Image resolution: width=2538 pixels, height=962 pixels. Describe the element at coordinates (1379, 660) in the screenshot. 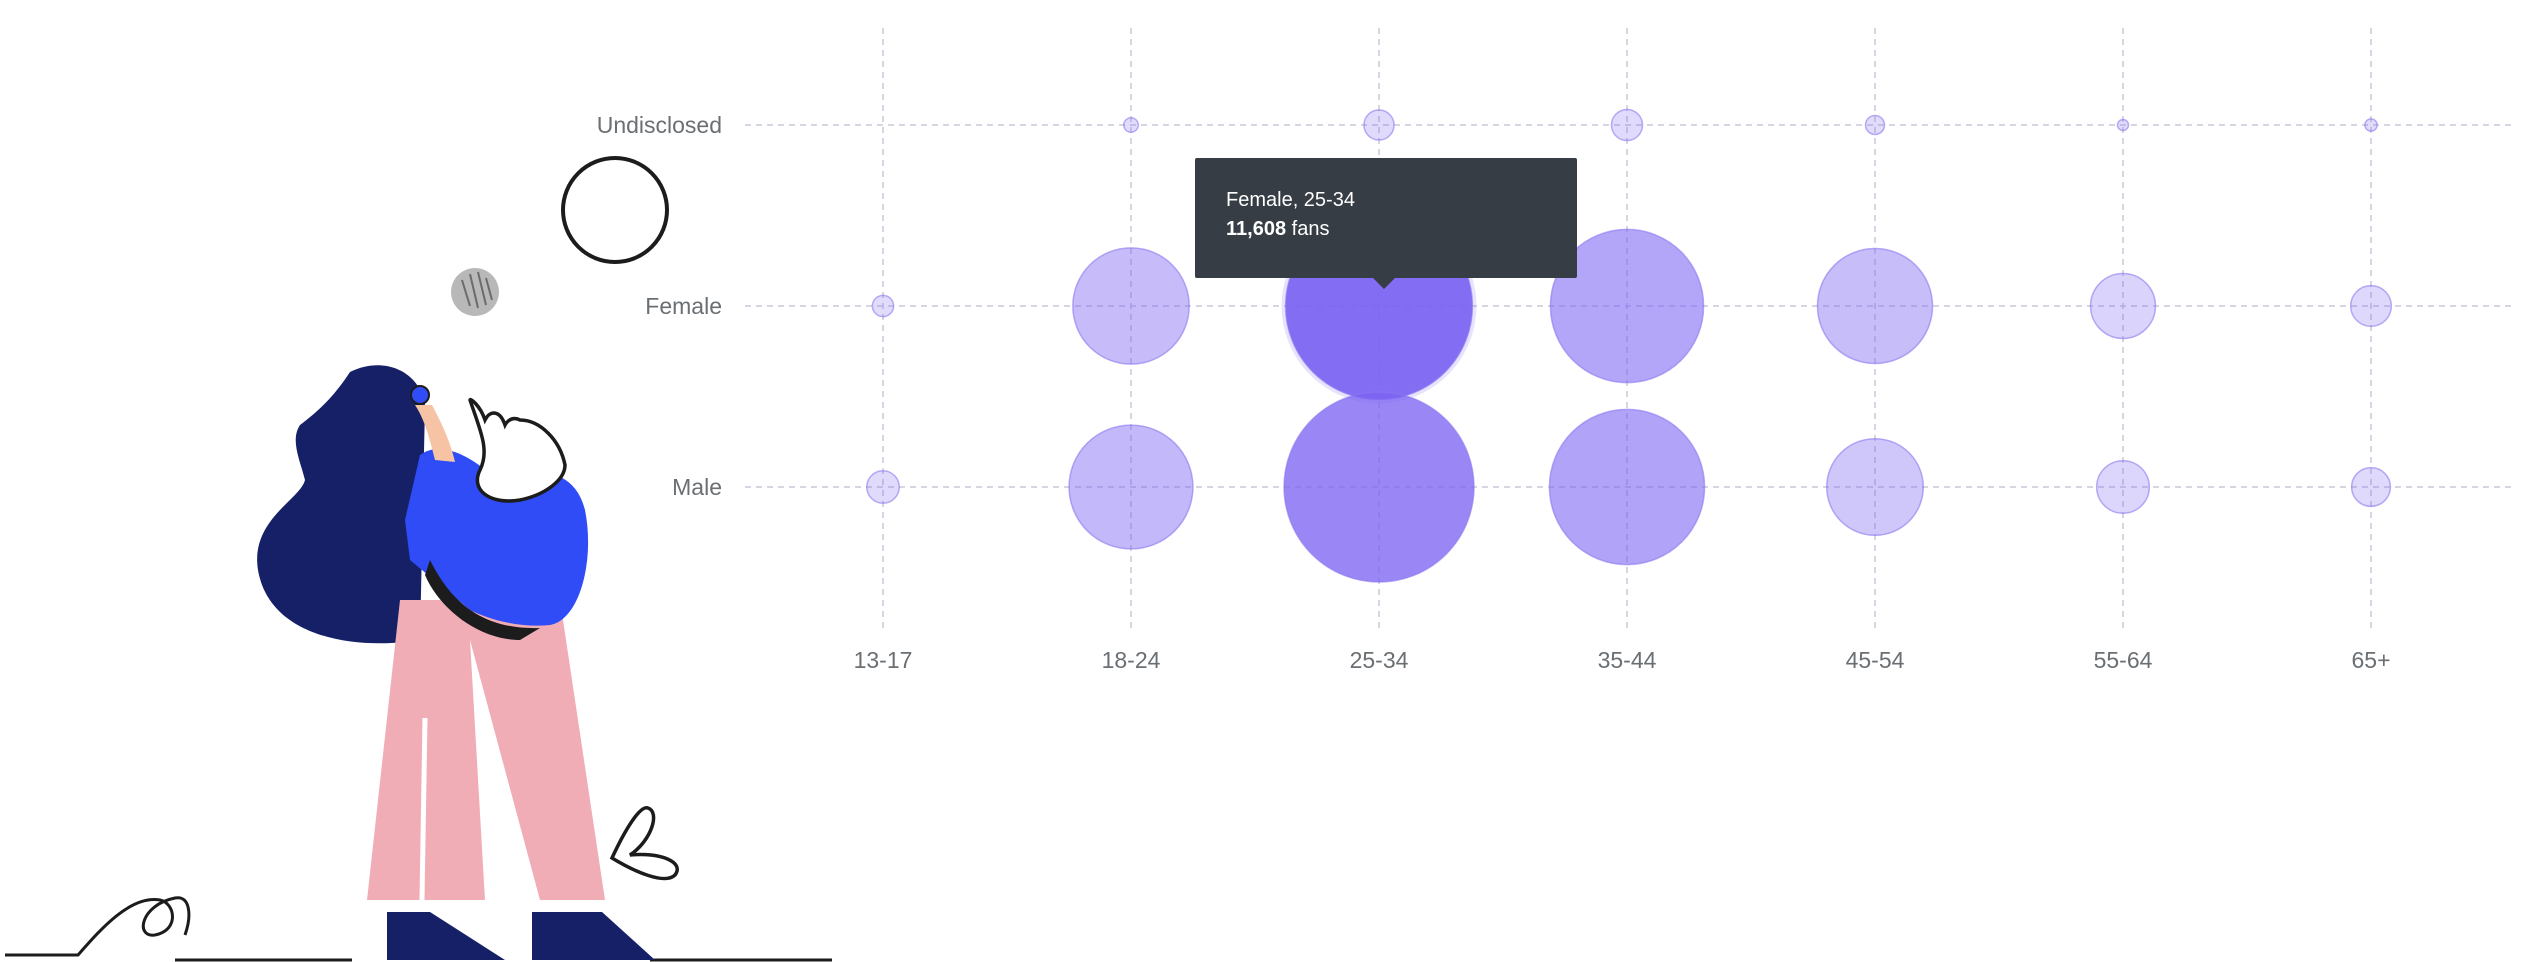

I see `column-label: 25-34` at that location.